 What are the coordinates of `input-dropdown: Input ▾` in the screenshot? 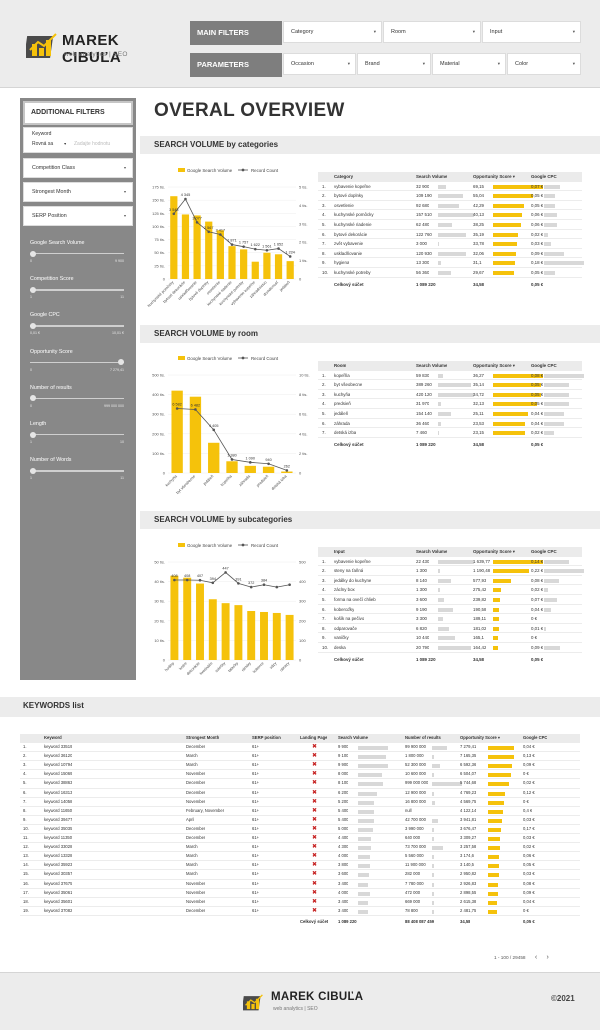 It's located at (531, 32).